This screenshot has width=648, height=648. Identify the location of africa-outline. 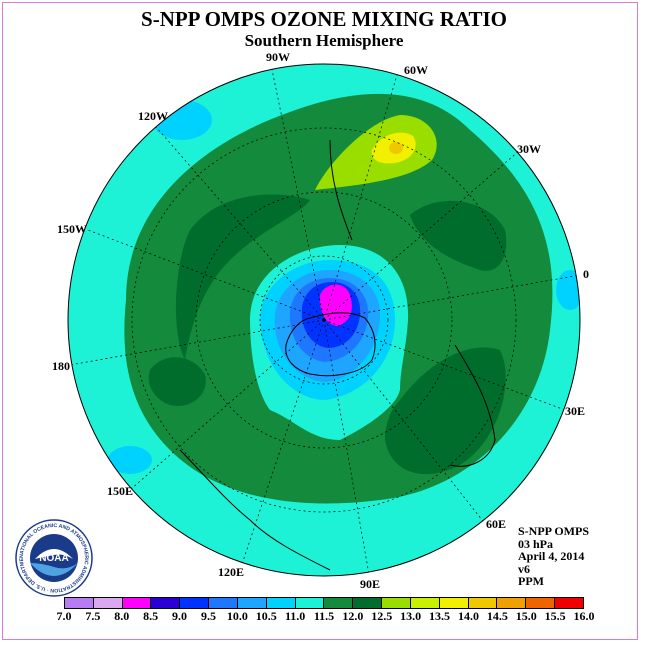
(472, 405).